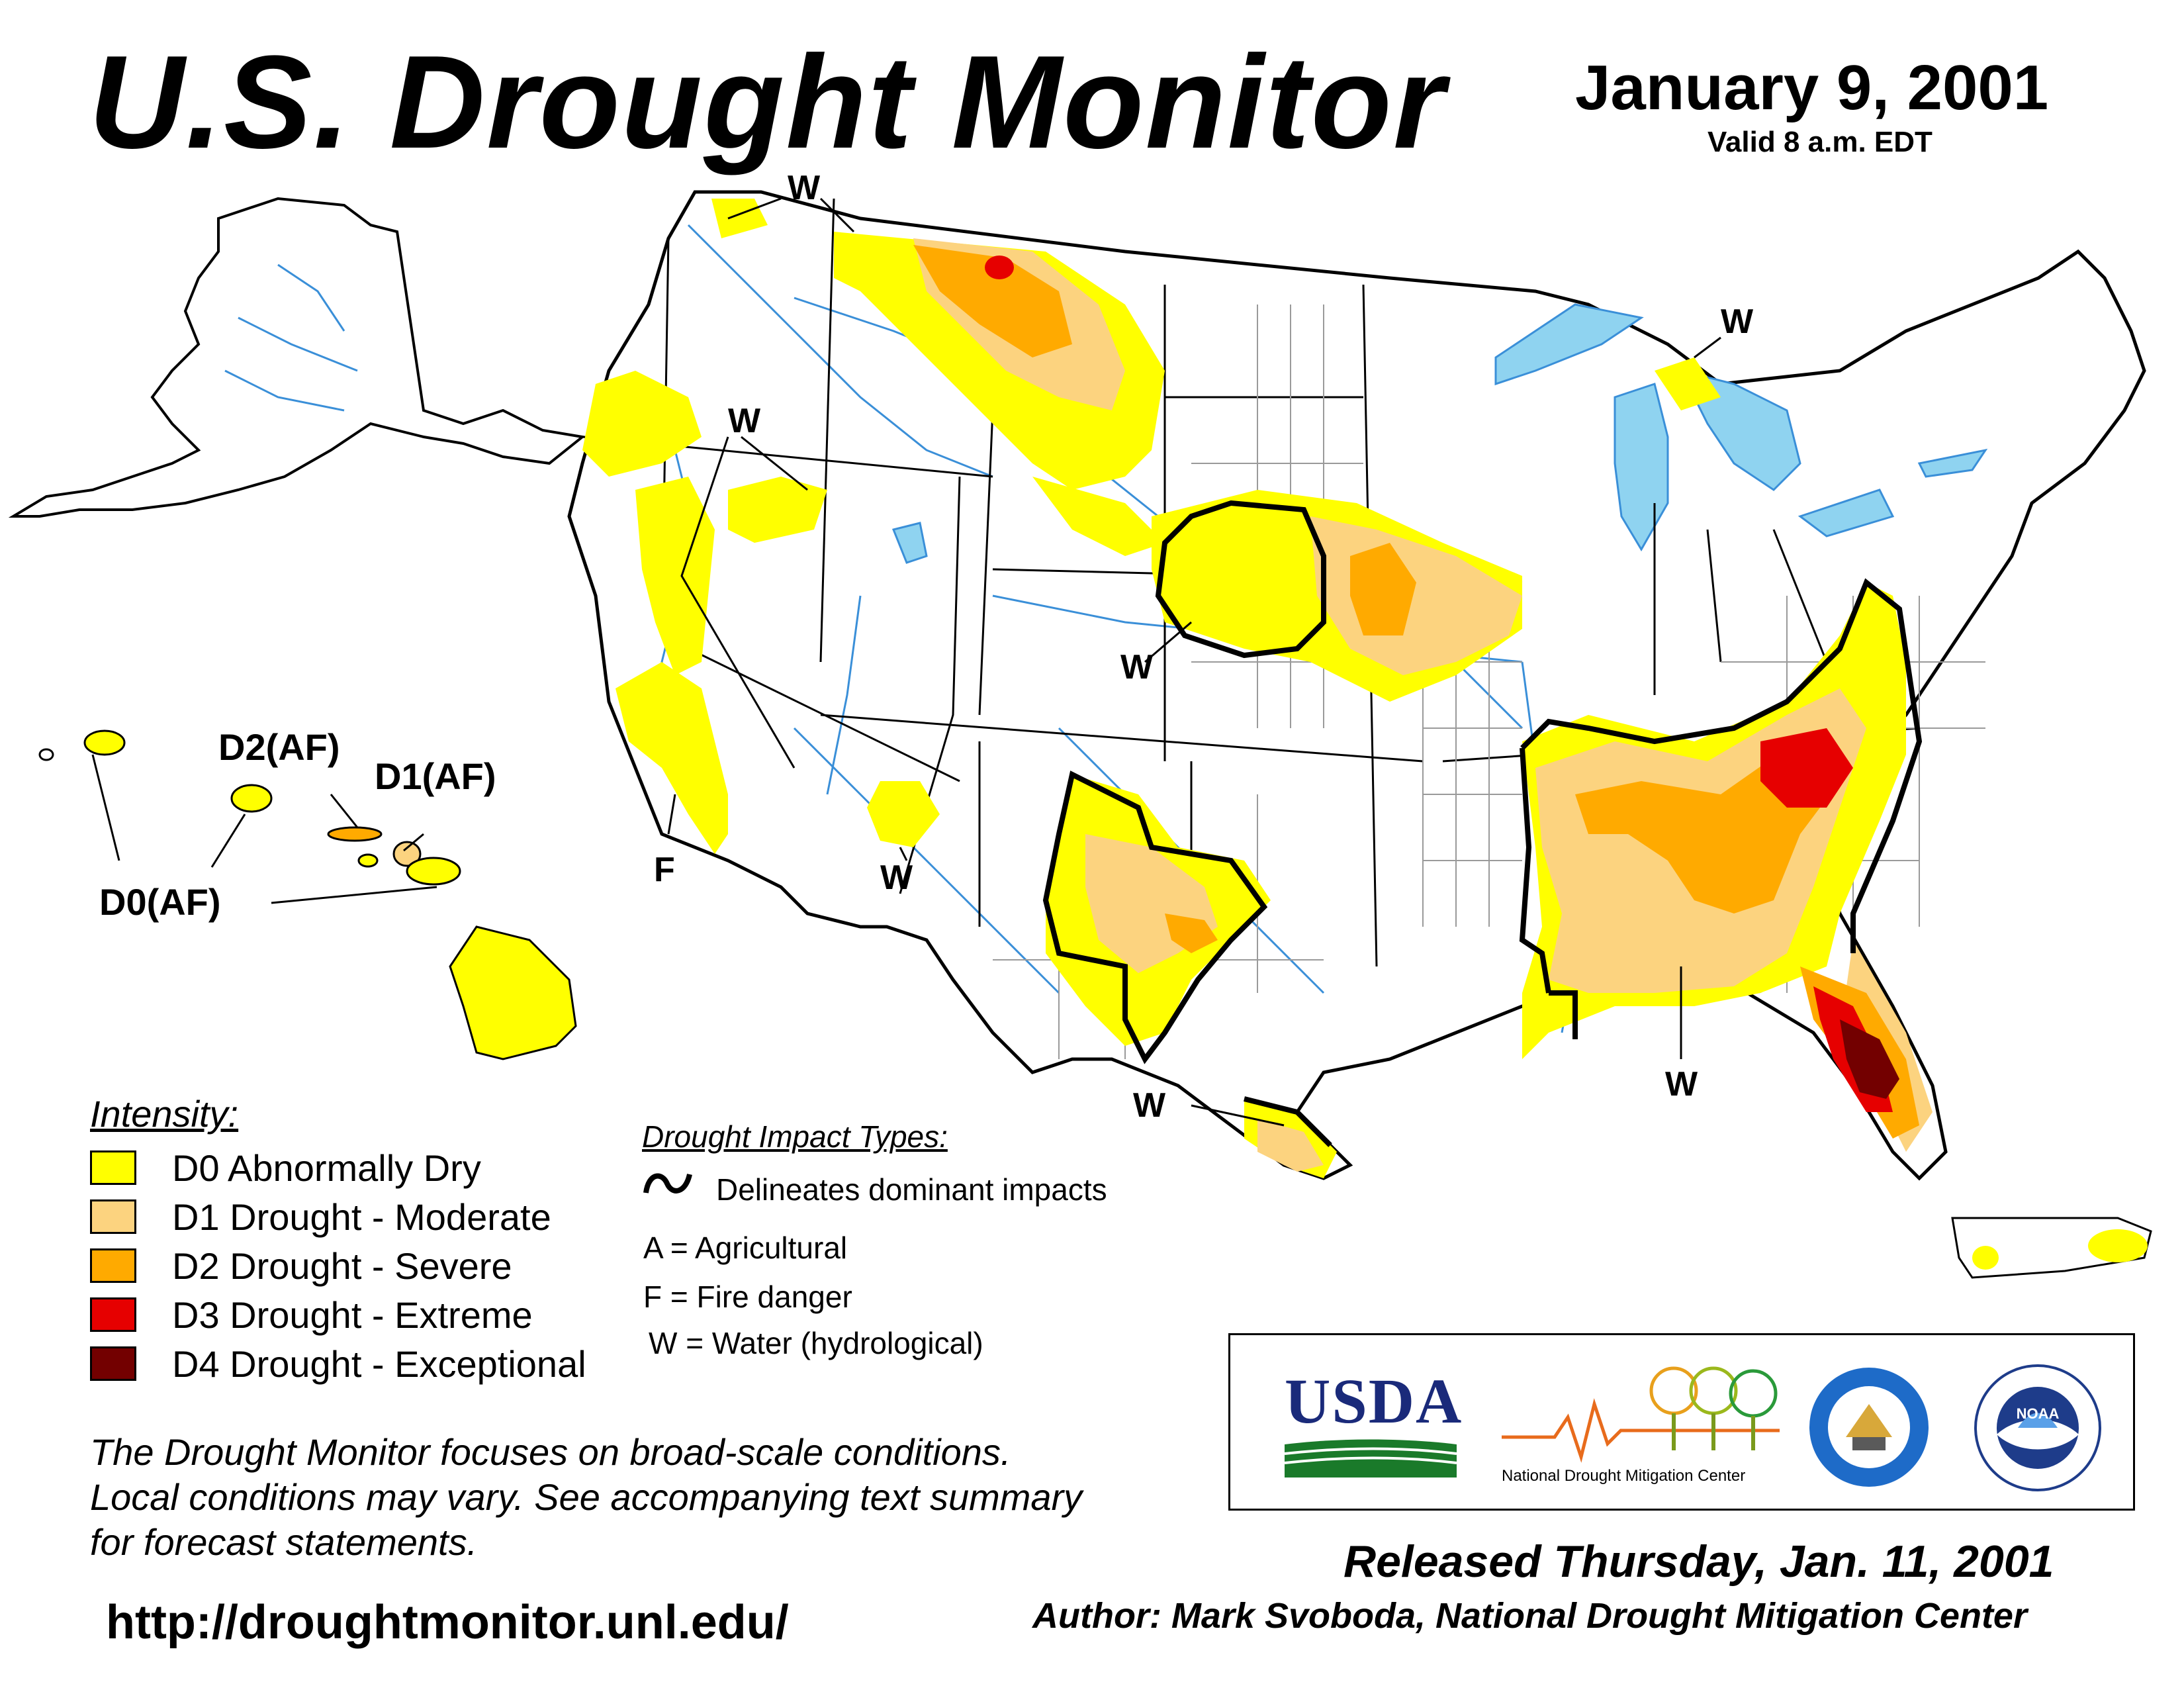  I want to click on hawaii-label-d0: D0(AF), so click(160, 902).